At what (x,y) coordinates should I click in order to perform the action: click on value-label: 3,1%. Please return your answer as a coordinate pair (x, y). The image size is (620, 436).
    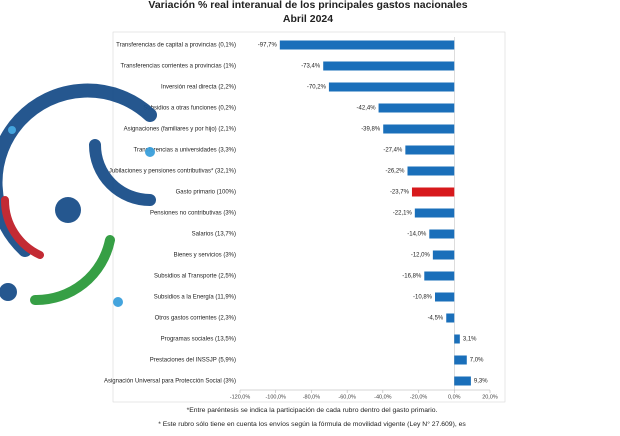
    Looking at the image, I should click on (470, 340).